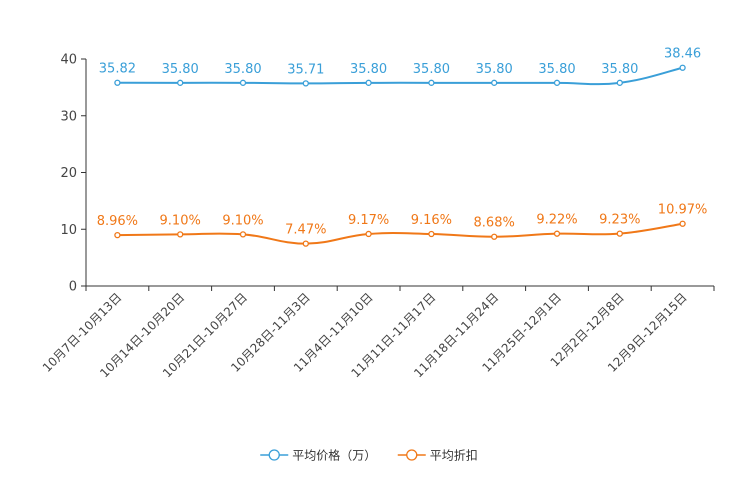  I want to click on data-label: 9.23%, so click(619, 220).